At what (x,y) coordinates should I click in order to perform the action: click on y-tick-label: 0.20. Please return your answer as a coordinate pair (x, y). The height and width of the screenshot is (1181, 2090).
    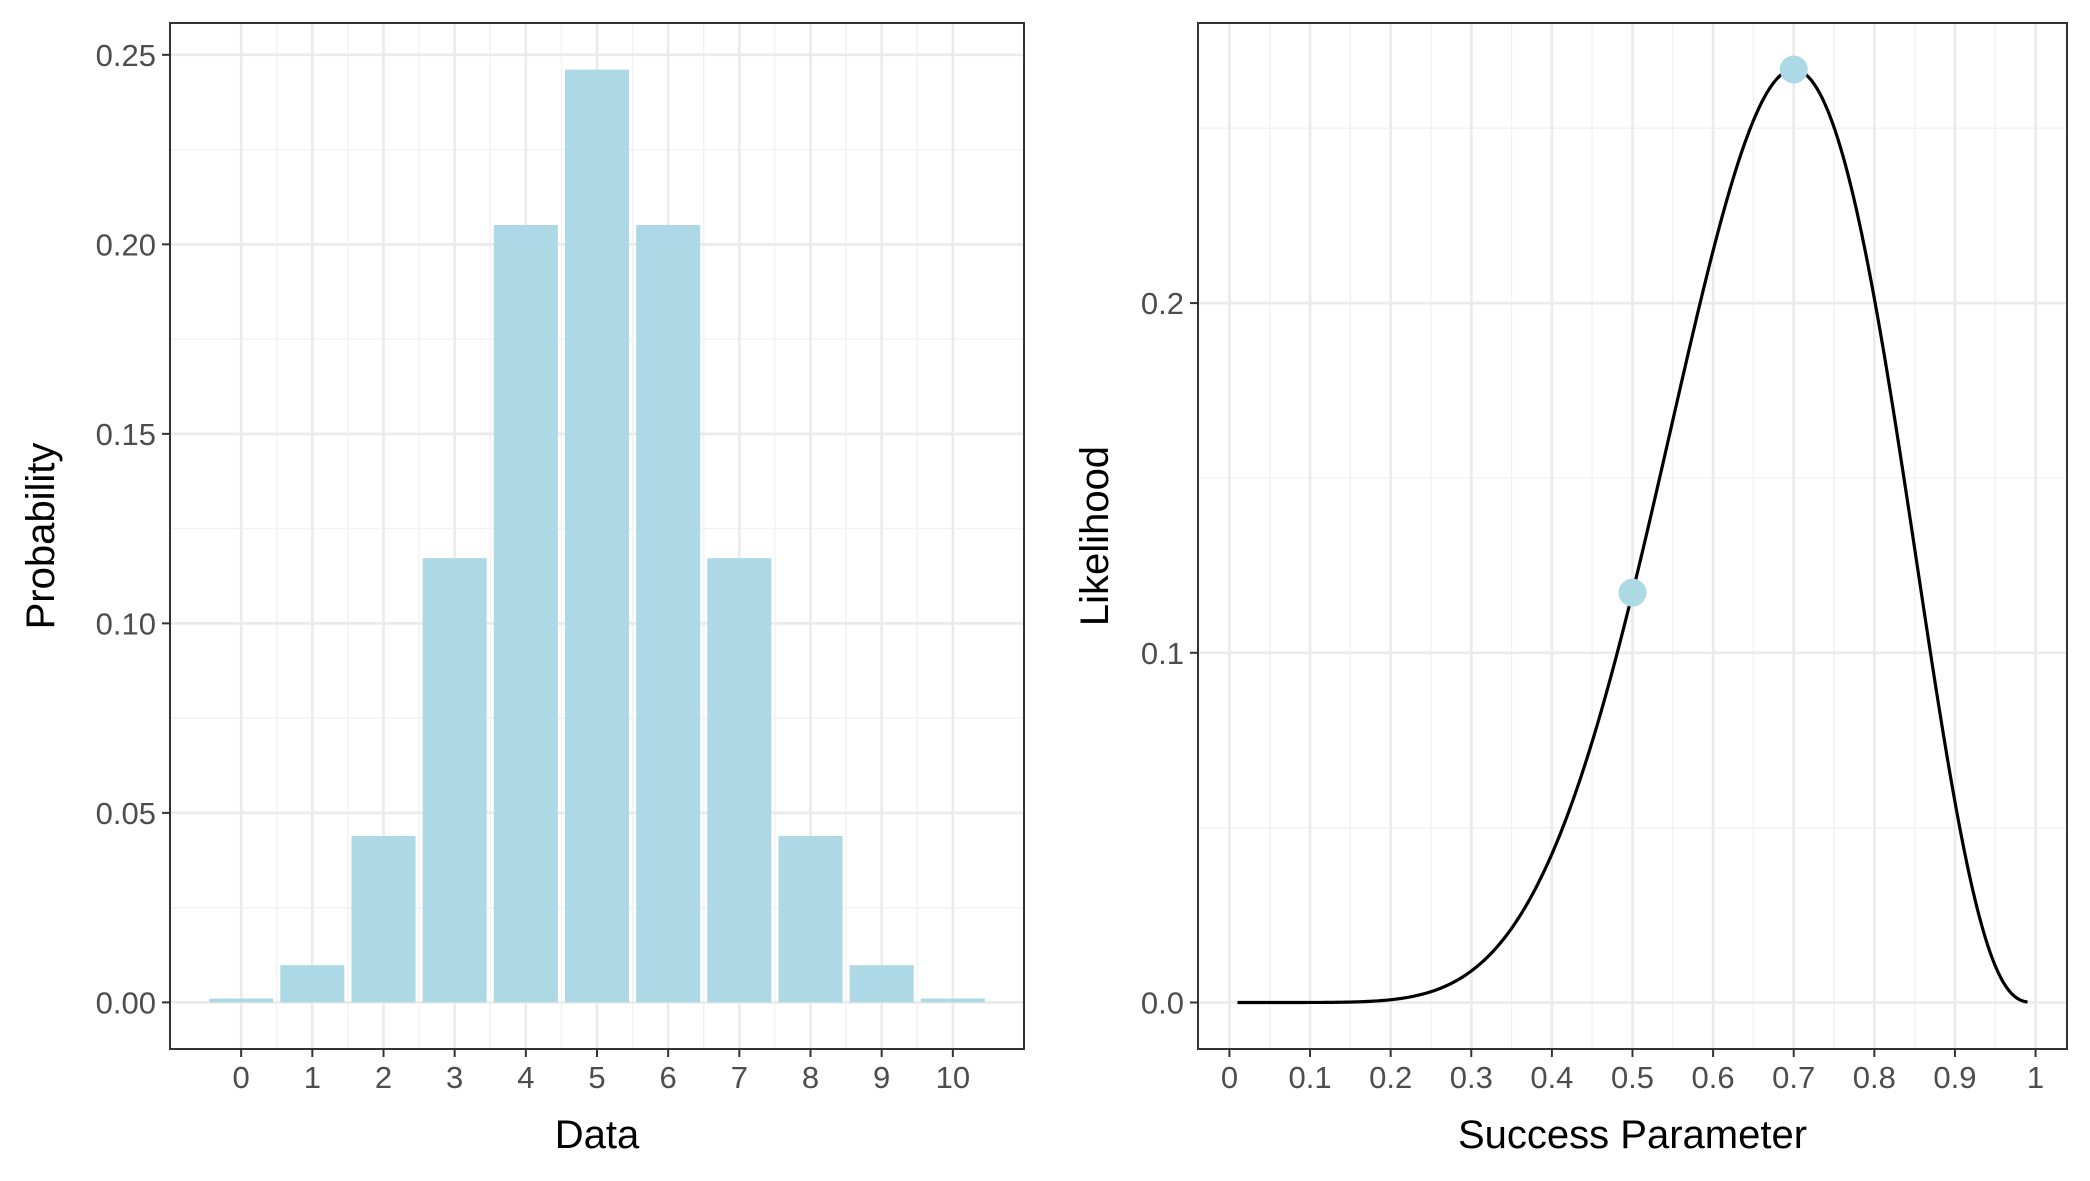
    Looking at the image, I should click on (126, 244).